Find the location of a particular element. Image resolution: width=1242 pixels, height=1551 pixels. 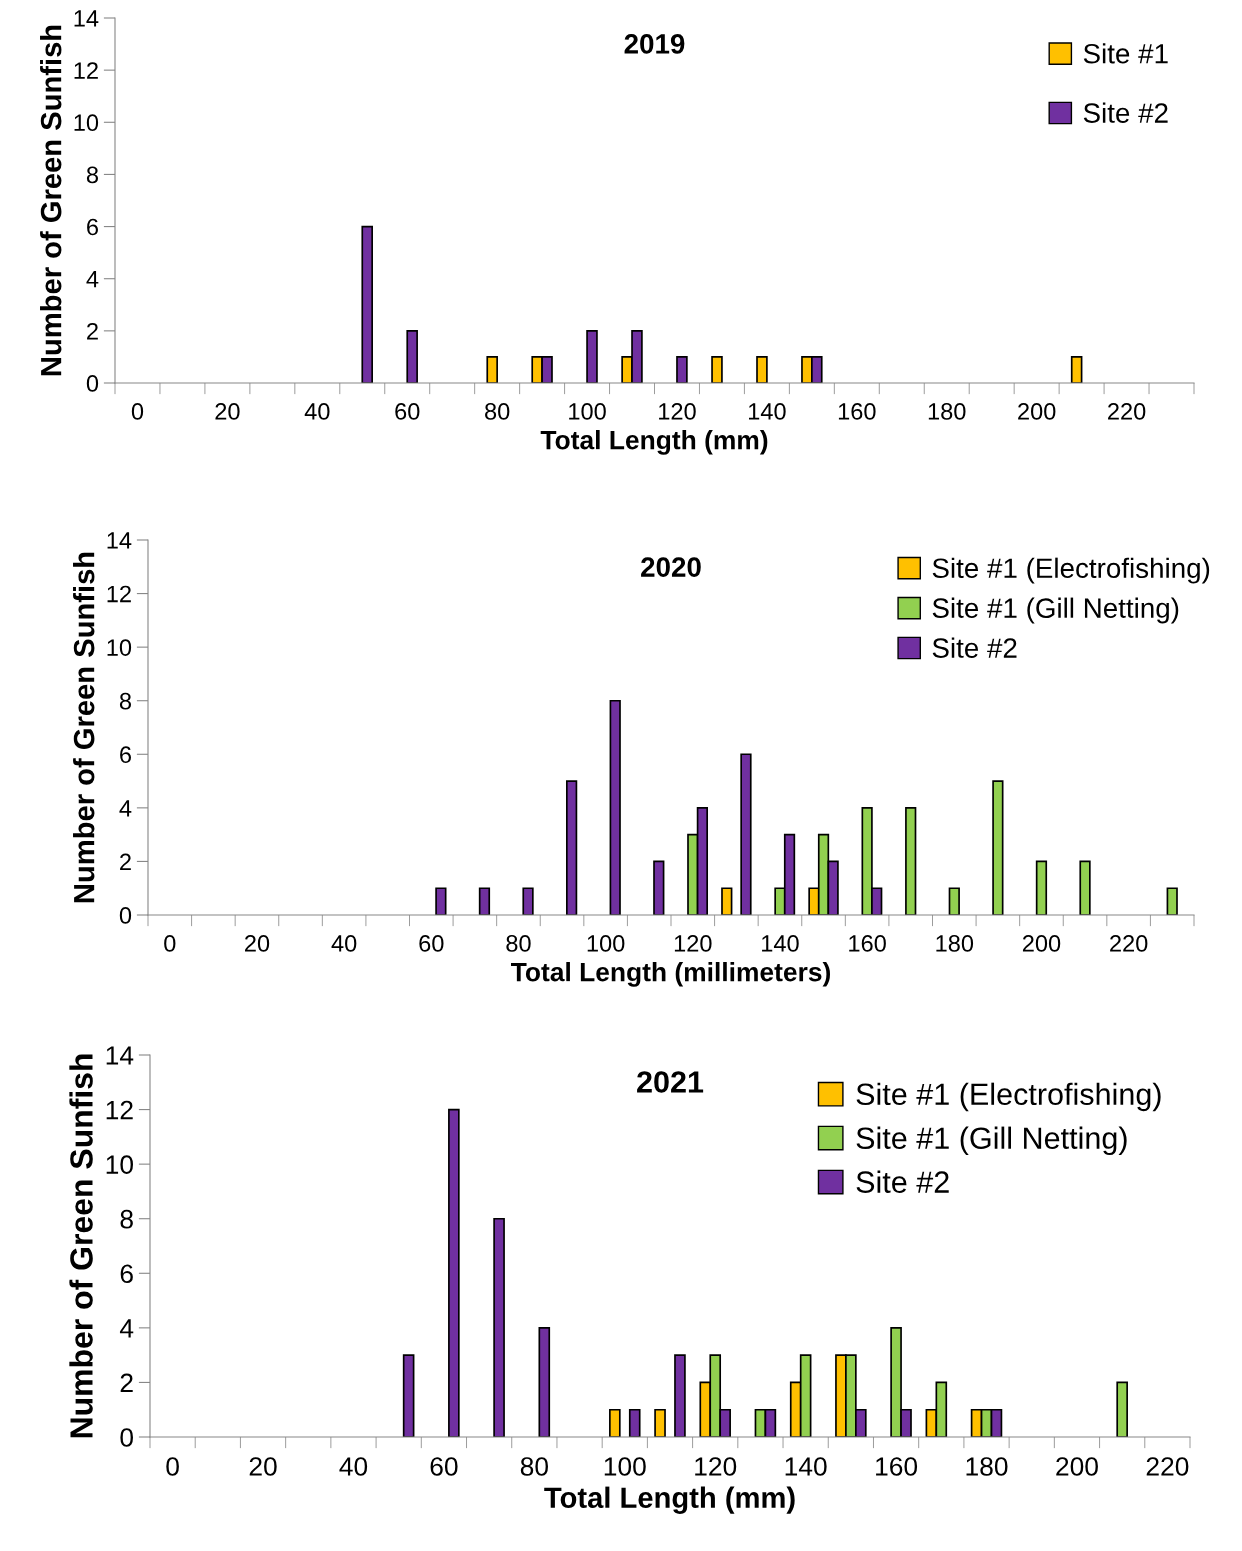

legend-label: Site #1 (Electrofishing) is located at coordinates (1008, 1097).